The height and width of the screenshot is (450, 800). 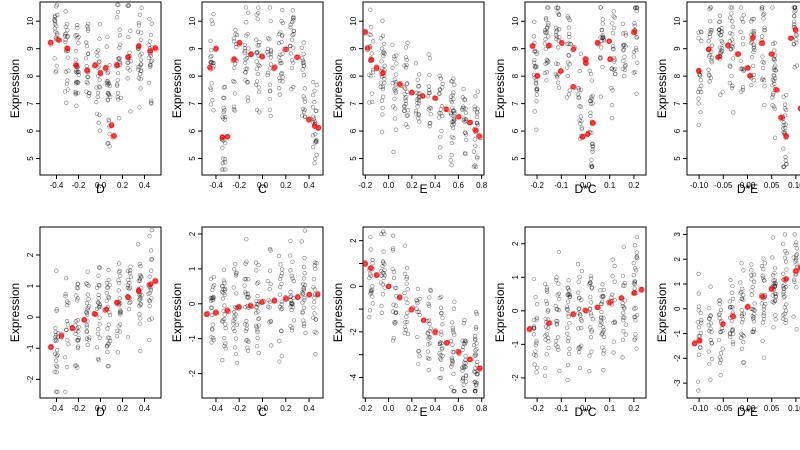 What do you see at coordinates (747, 189) in the screenshot?
I see `x-axis-title: D*E` at bounding box center [747, 189].